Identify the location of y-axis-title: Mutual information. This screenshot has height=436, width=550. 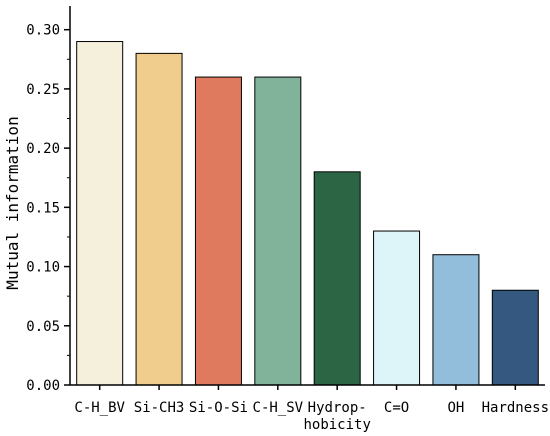
(12, 202).